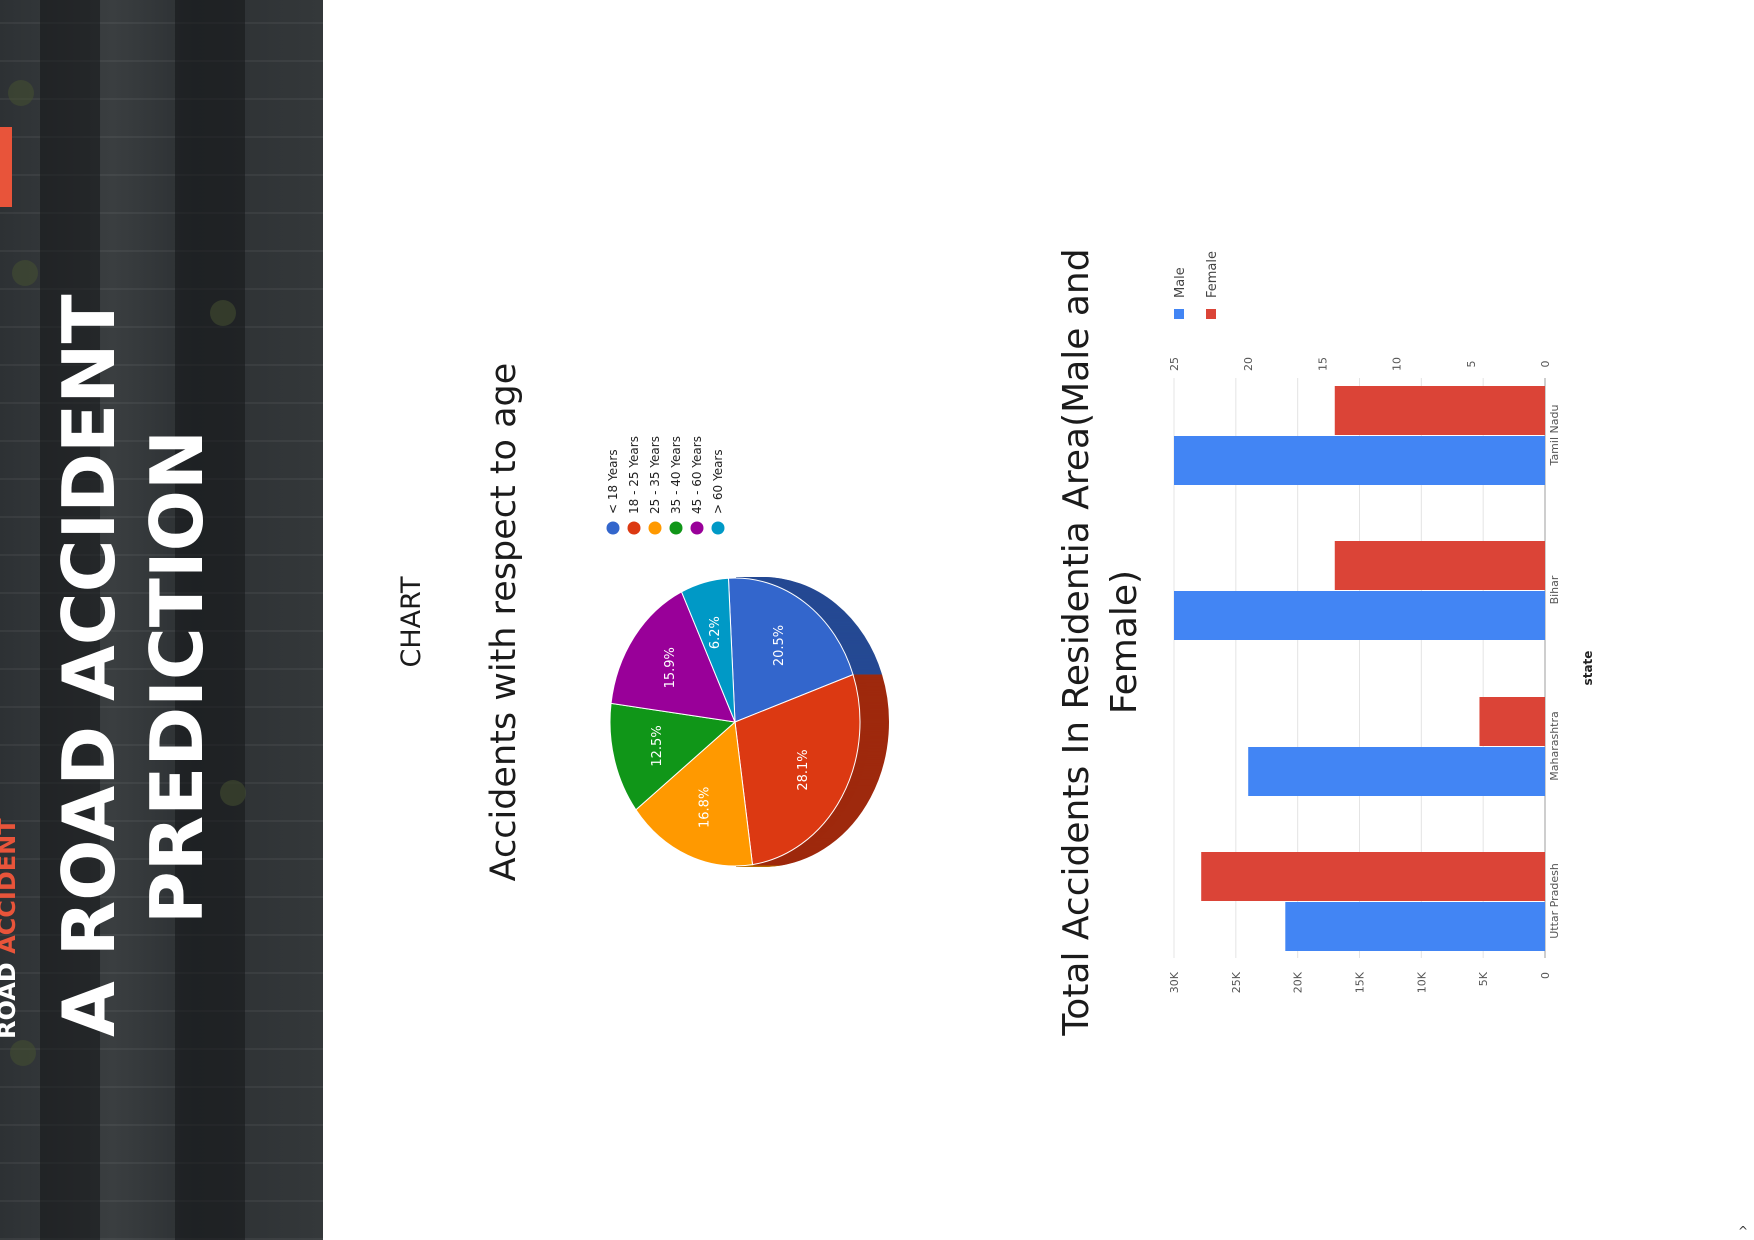 Image resolution: width=1754 pixels, height=1240 pixels. I want to click on axis-title: state, so click(1588, 668).